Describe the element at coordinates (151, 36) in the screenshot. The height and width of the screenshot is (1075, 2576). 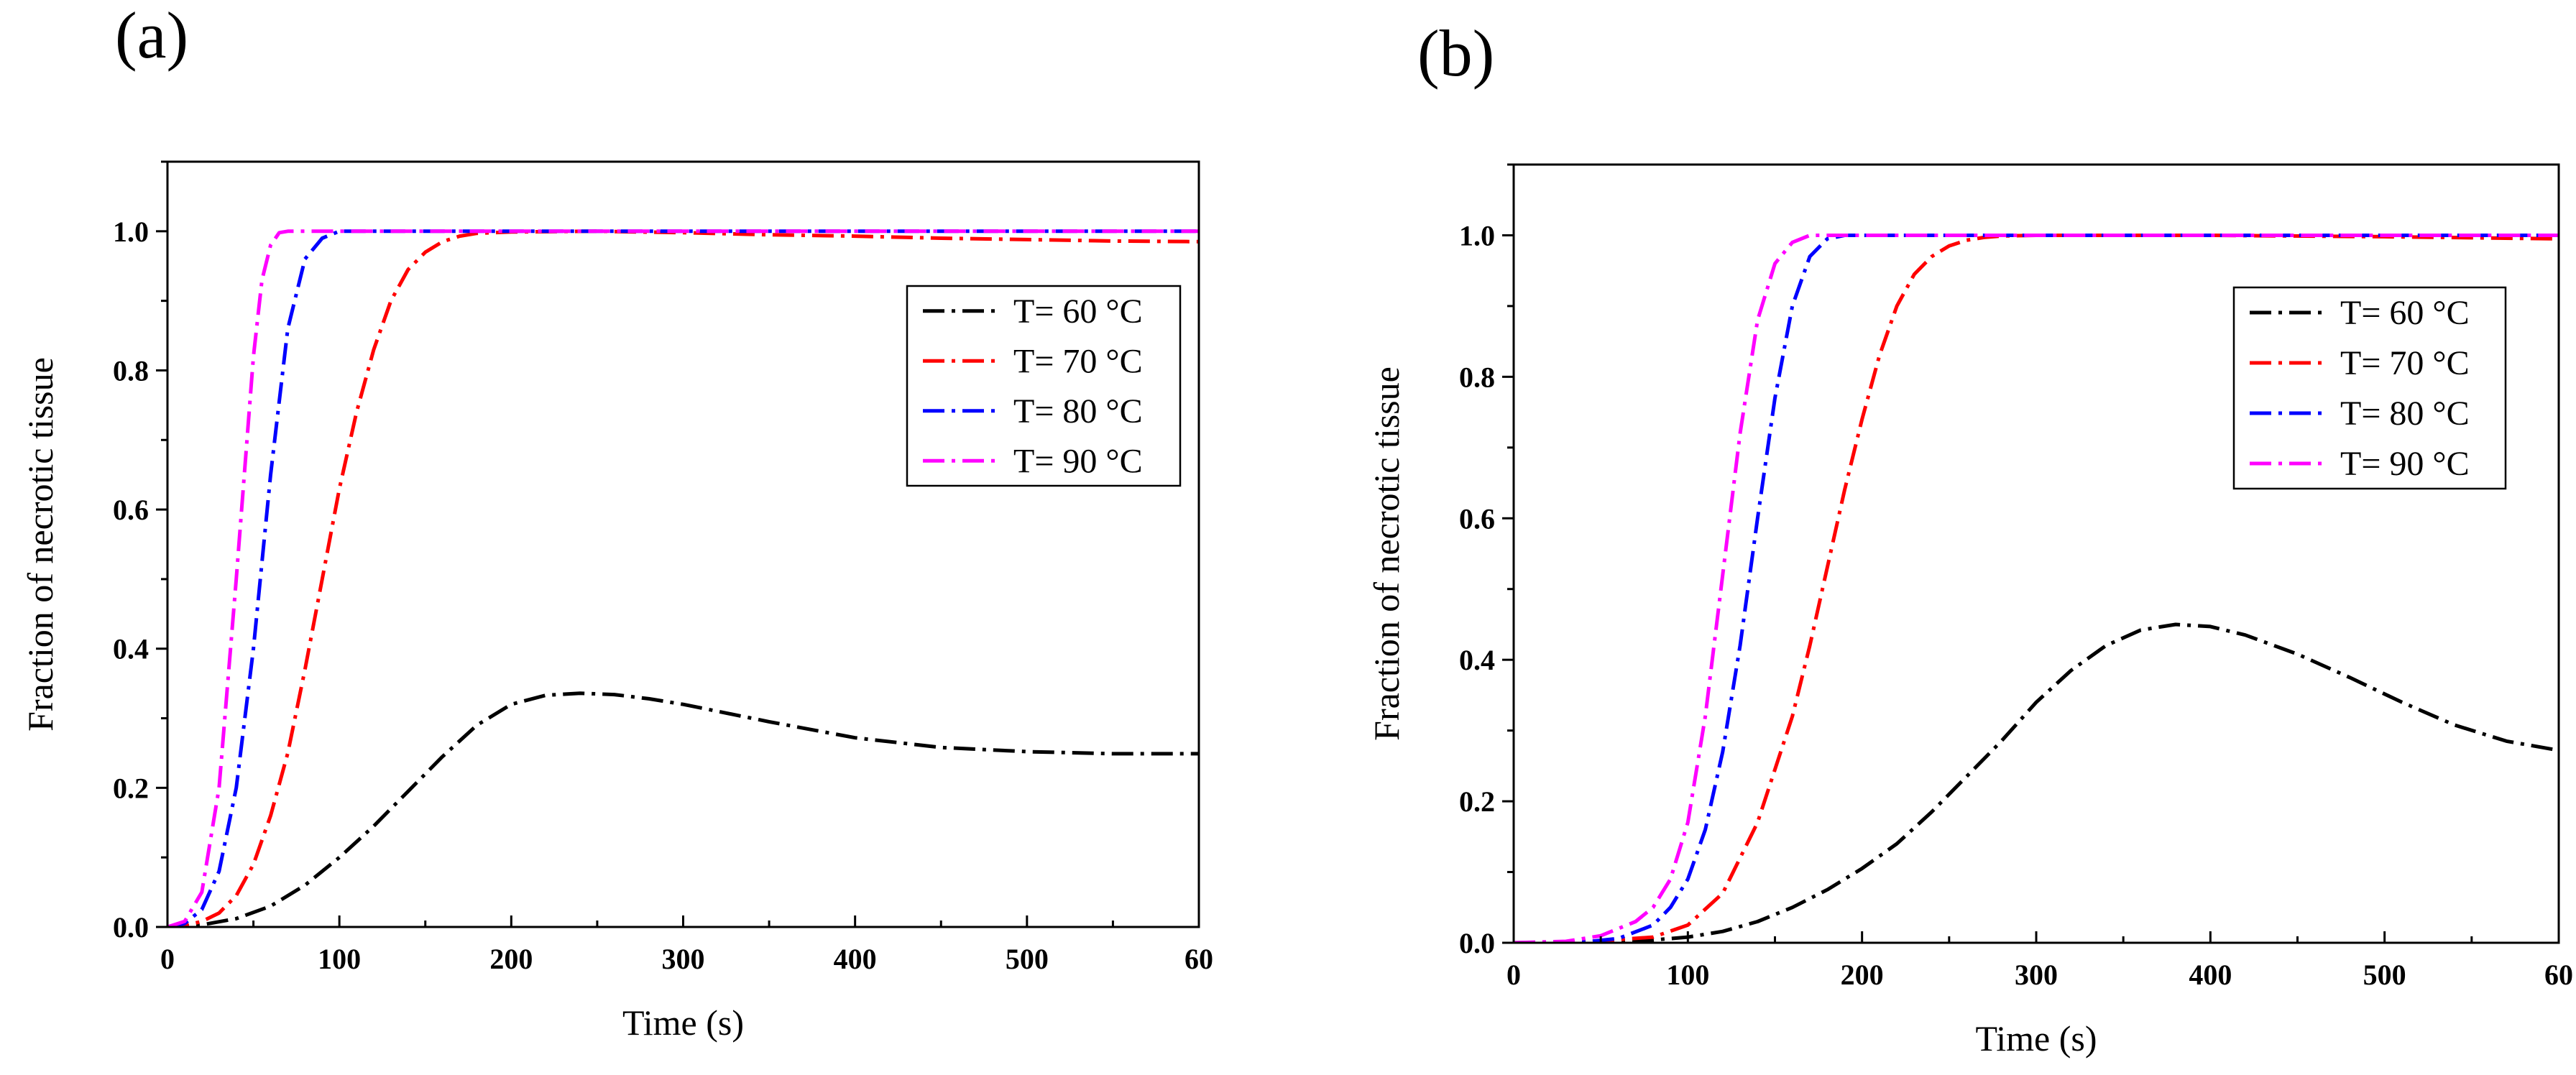
I see `panel-label: (a)` at that location.